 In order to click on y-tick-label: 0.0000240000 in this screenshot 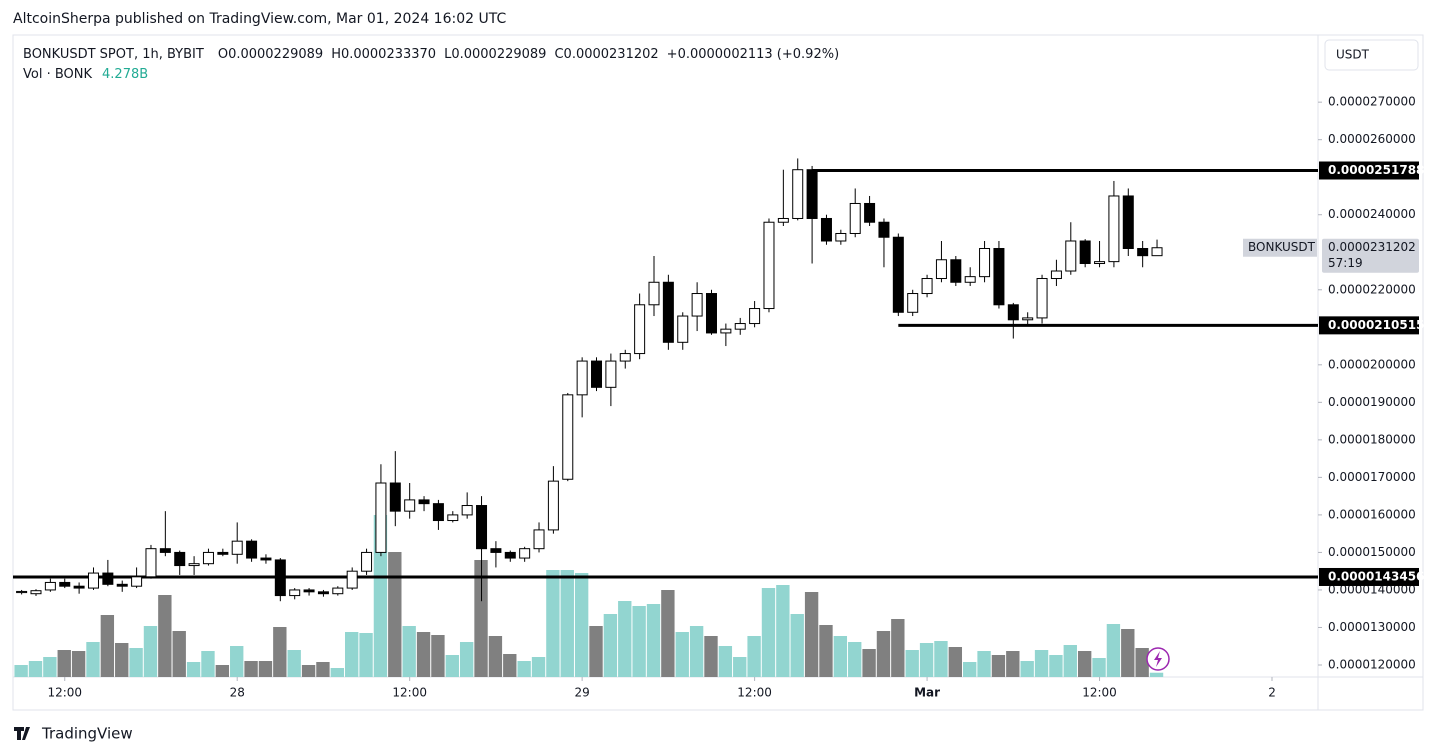, I will do `click(1372, 214)`.